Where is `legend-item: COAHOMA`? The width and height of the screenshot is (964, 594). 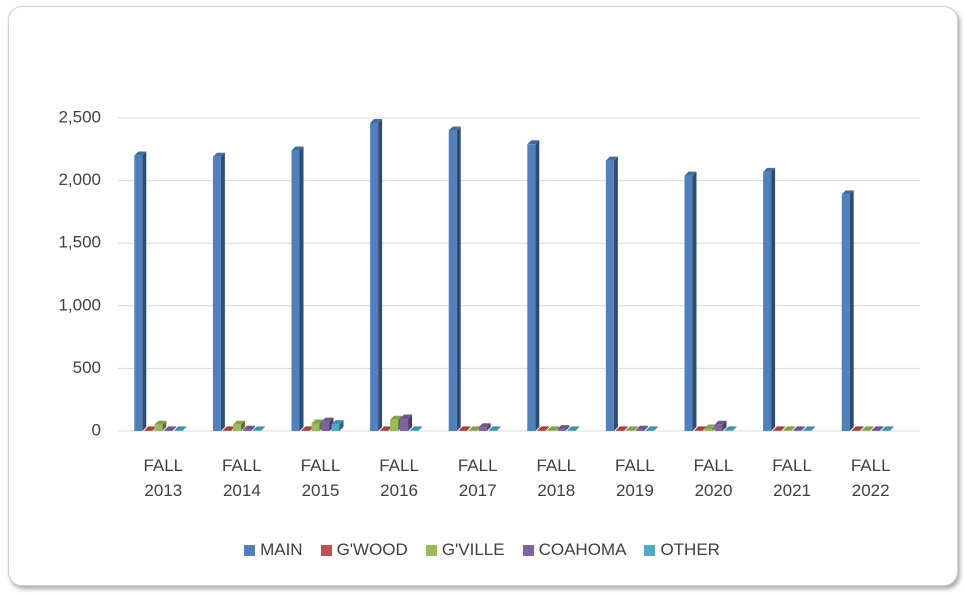 legend-item: COAHOMA is located at coordinates (574, 550).